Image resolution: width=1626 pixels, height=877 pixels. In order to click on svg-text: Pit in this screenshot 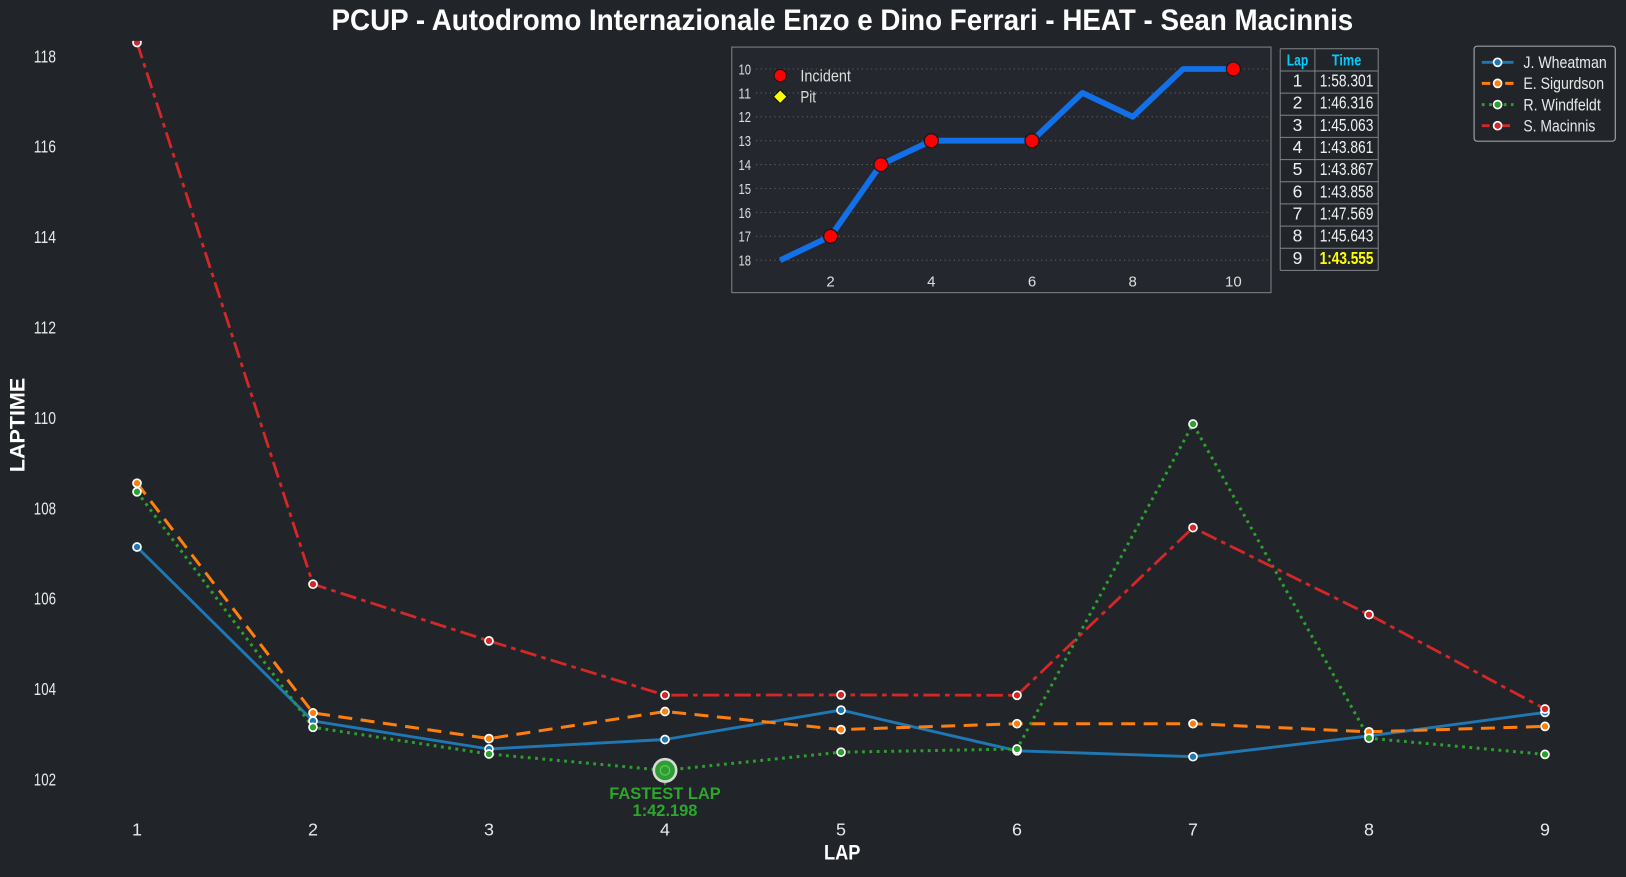, I will do `click(808, 96)`.